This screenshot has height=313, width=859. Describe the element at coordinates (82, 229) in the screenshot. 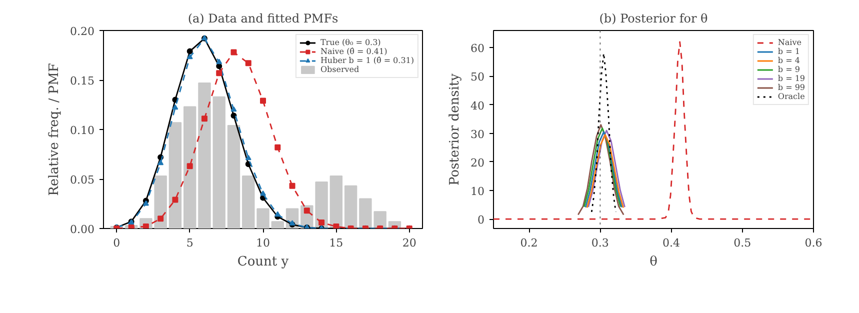

I see `y-tick-label: 0.00` at that location.